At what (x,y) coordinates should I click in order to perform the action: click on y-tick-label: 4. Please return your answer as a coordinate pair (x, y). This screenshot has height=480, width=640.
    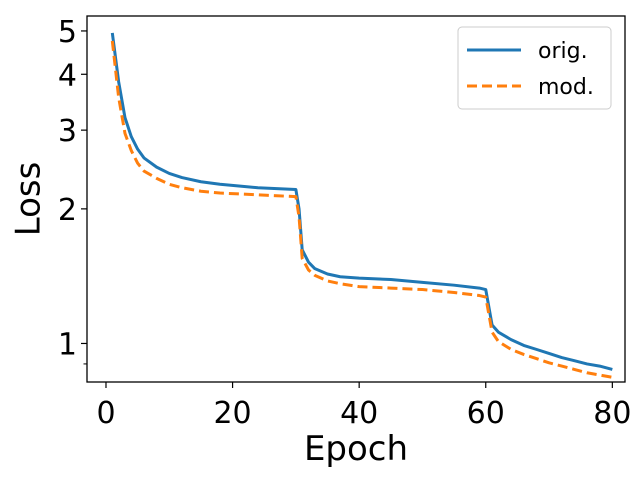
    Looking at the image, I should click on (67, 75).